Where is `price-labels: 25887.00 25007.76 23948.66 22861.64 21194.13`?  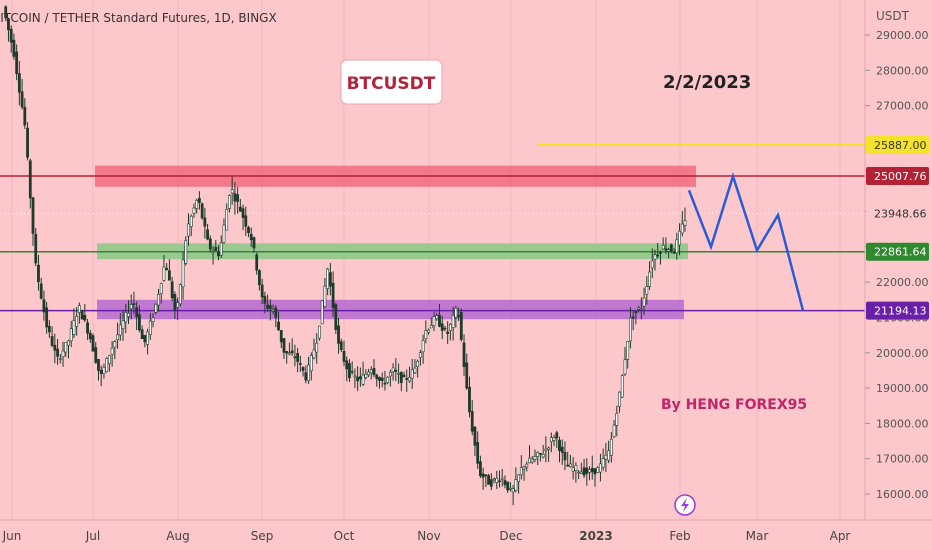
price-labels: 25887.00 25007.76 23948.66 22861.64 21194.13 is located at coordinates (897, 227).